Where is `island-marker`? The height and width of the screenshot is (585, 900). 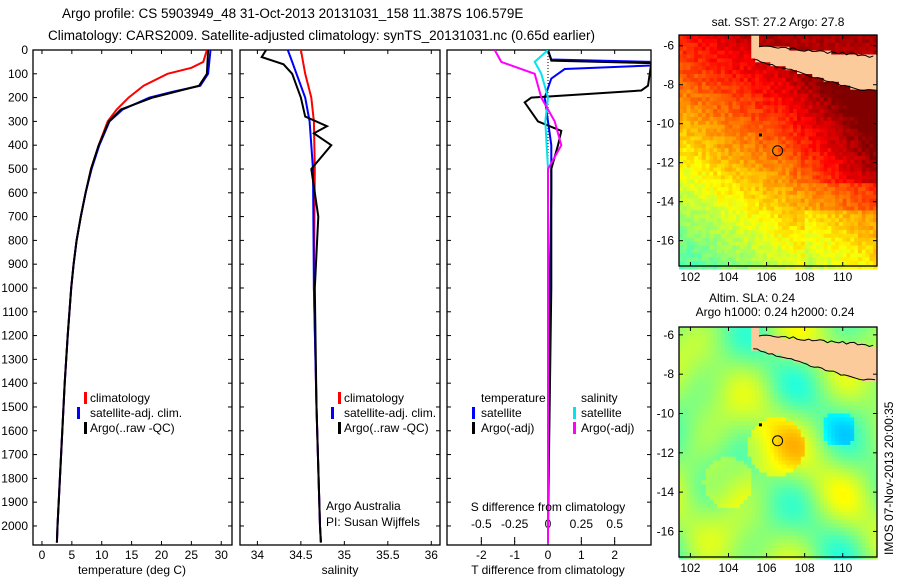
island-marker is located at coordinates (760, 134).